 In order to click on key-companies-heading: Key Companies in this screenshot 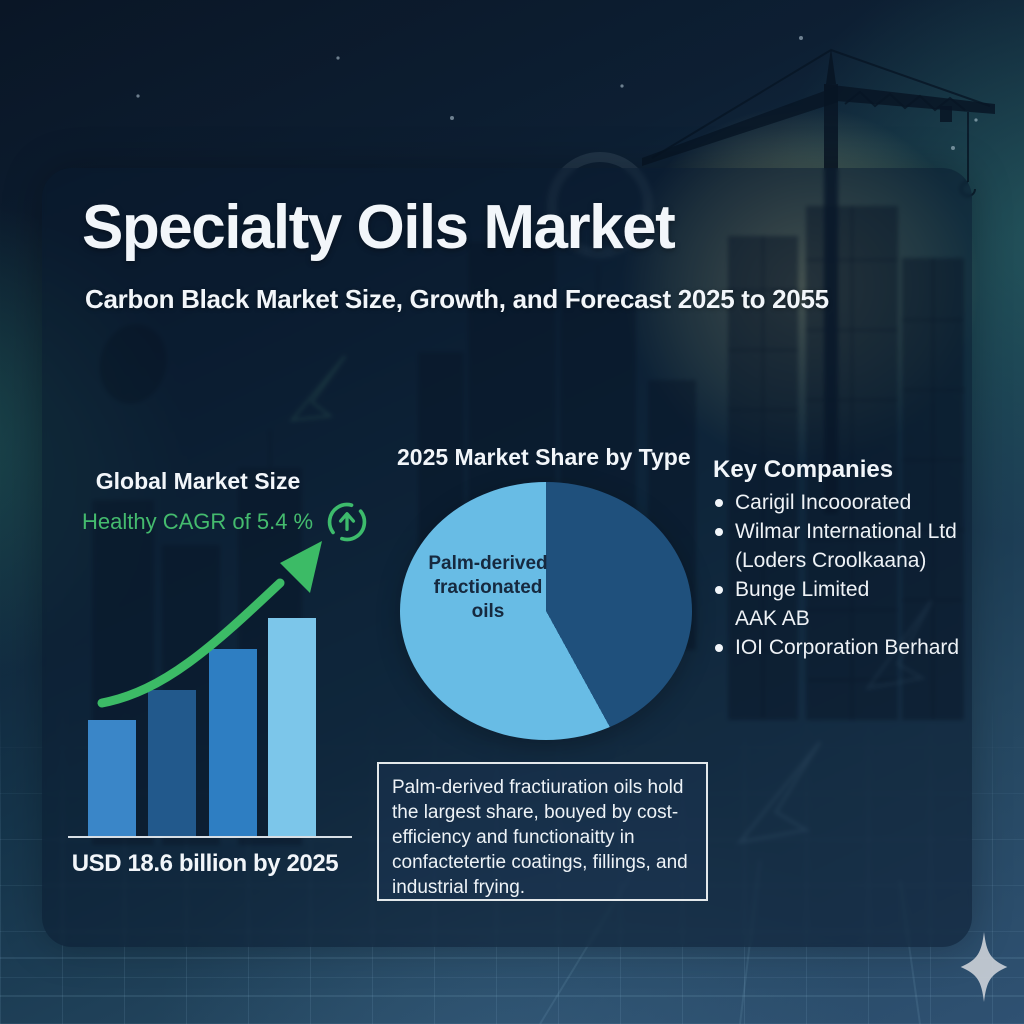, I will do `click(803, 469)`.